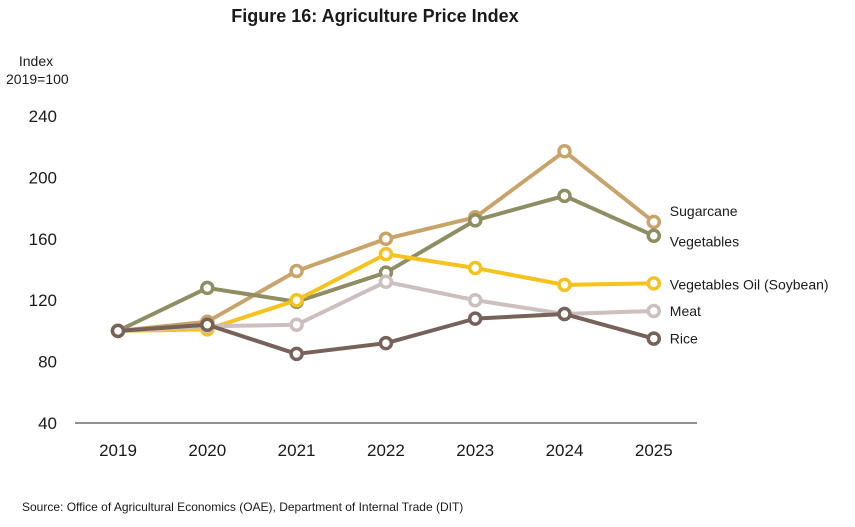  What do you see at coordinates (43, 116) in the screenshot?
I see `y-tick-label: 240` at bounding box center [43, 116].